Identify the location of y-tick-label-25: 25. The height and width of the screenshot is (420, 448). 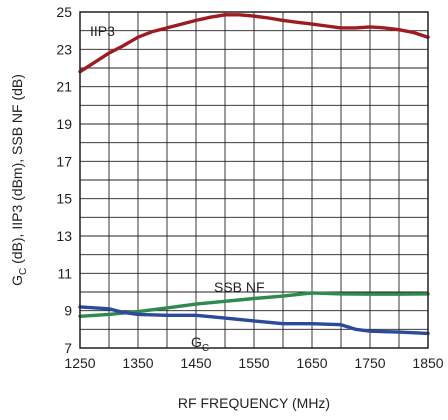
(64, 12).